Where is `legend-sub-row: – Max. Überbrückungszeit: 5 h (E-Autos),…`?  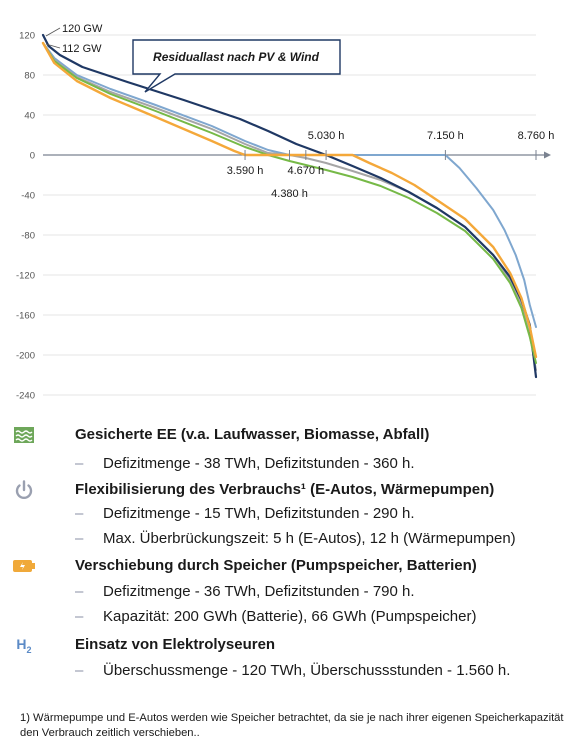 legend-sub-row: – Max. Überbrückungszeit: 5 h (E-Autos),… is located at coordinates (292, 540).